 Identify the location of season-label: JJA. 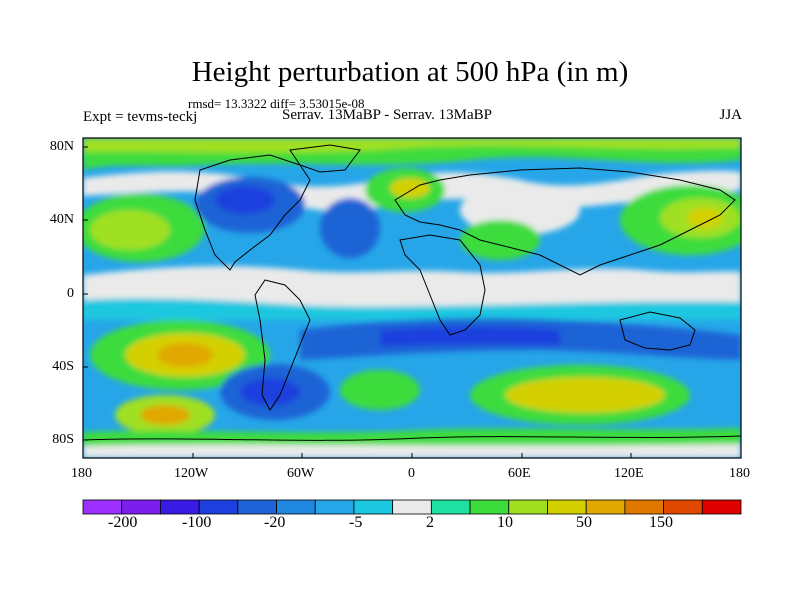
(730, 115).